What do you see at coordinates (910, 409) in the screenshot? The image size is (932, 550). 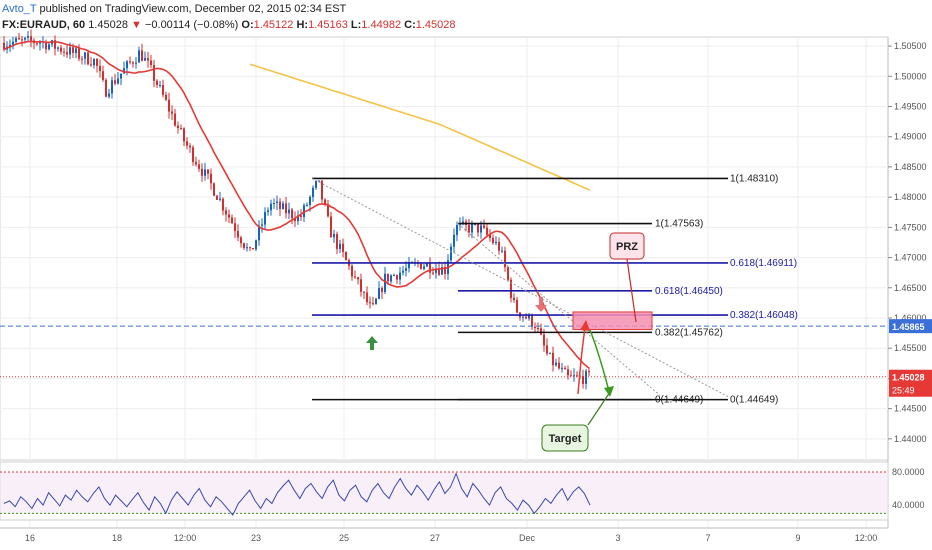 I see `price-tick-label: 1.44500` at bounding box center [910, 409].